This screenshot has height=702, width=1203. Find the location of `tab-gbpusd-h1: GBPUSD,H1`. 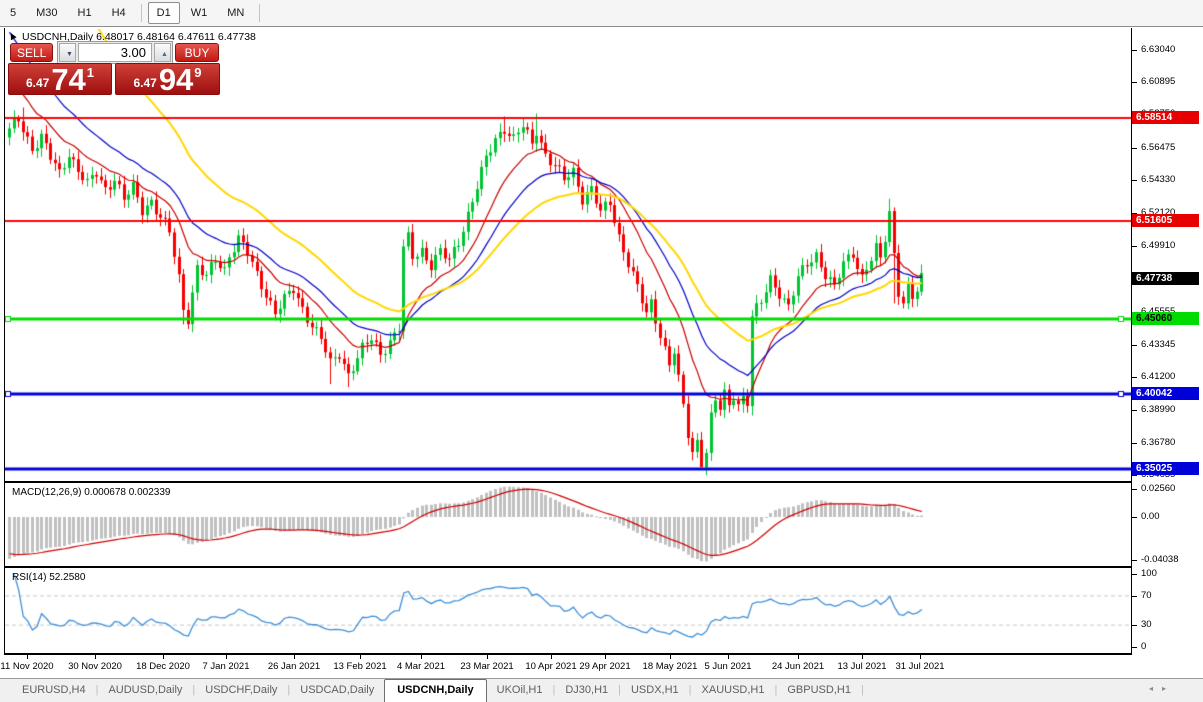

tab-gbpusd-h1: GBPUSD,H1 is located at coordinates (819, 690).